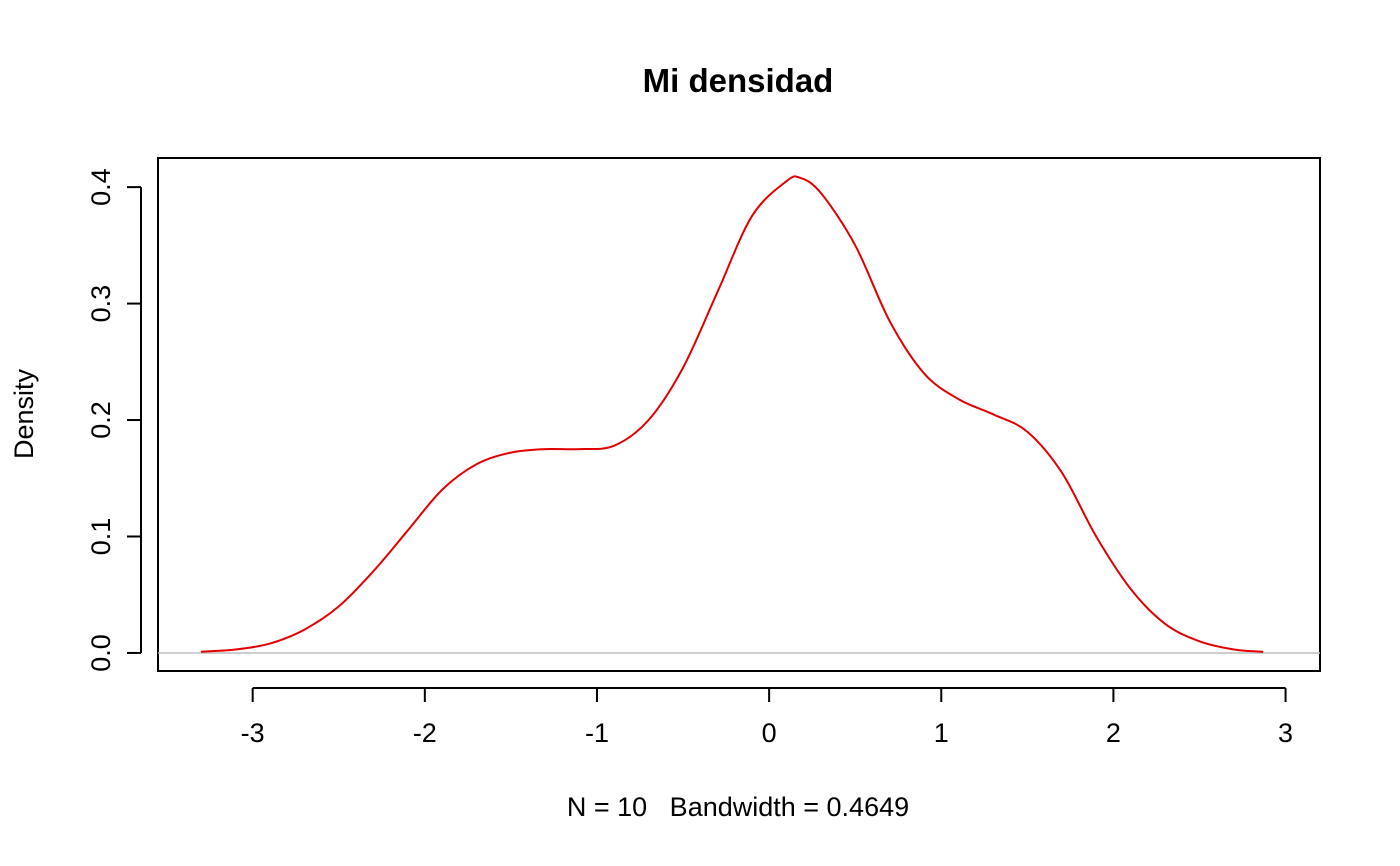  Describe the element at coordinates (101, 304) in the screenshot. I see `y-tick-label: 0.3` at that location.